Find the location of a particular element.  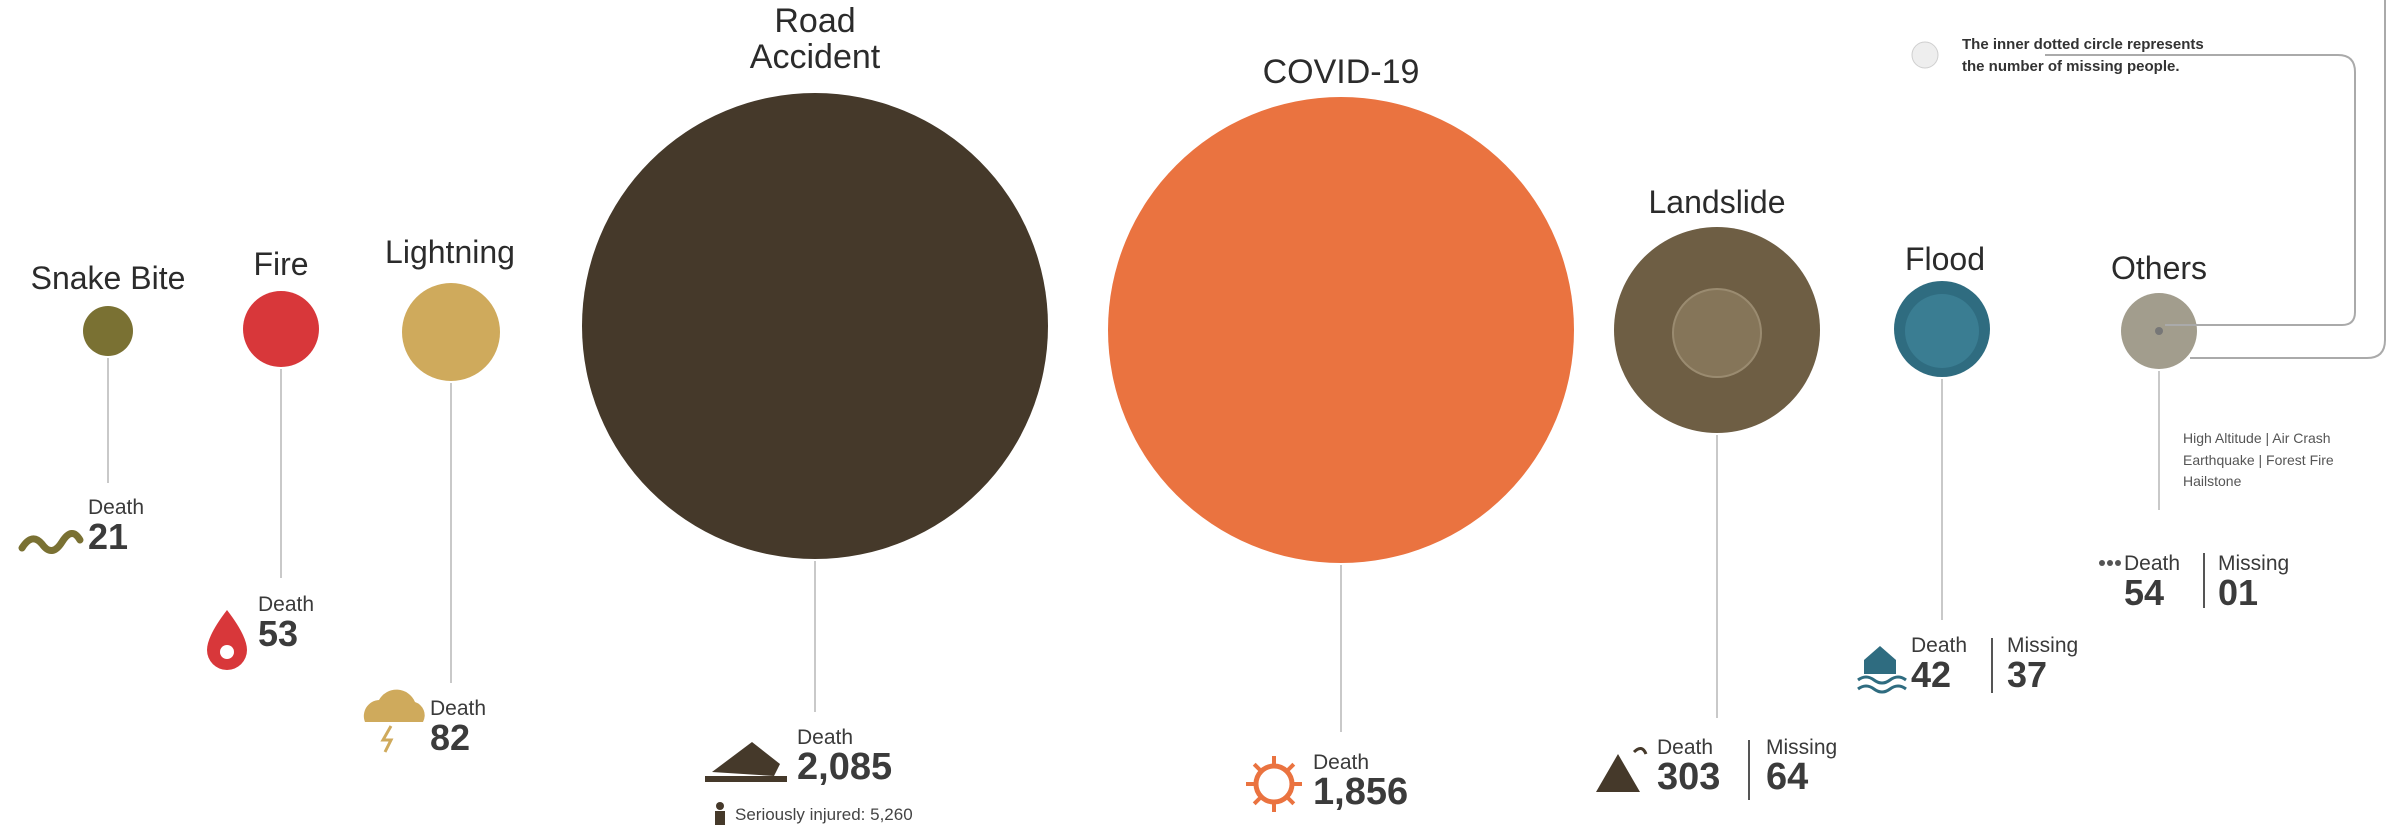

car-crash-icon is located at coordinates (746, 759).